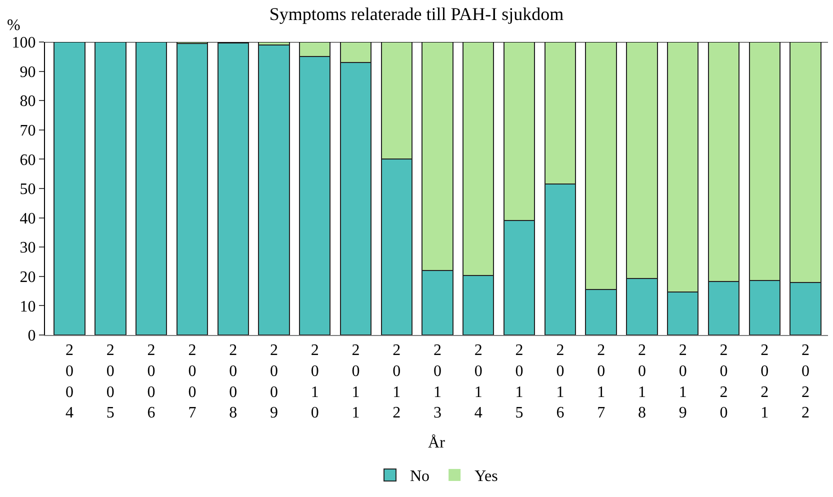  I want to click on x-tick-label: 2008, so click(233, 382).